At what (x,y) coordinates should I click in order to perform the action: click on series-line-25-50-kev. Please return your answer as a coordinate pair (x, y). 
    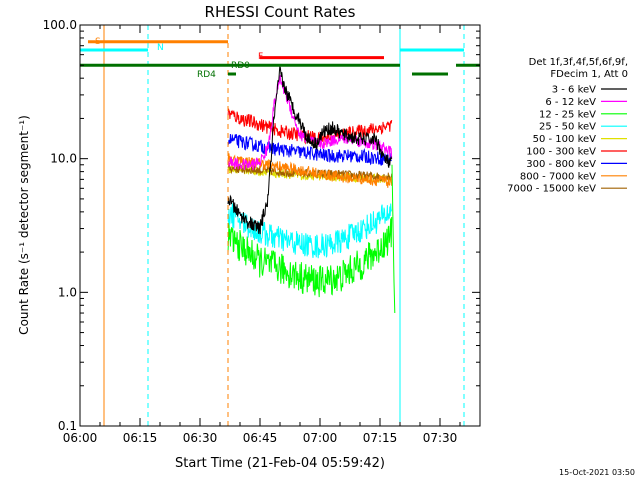
    Looking at the image, I should click on (310, 231).